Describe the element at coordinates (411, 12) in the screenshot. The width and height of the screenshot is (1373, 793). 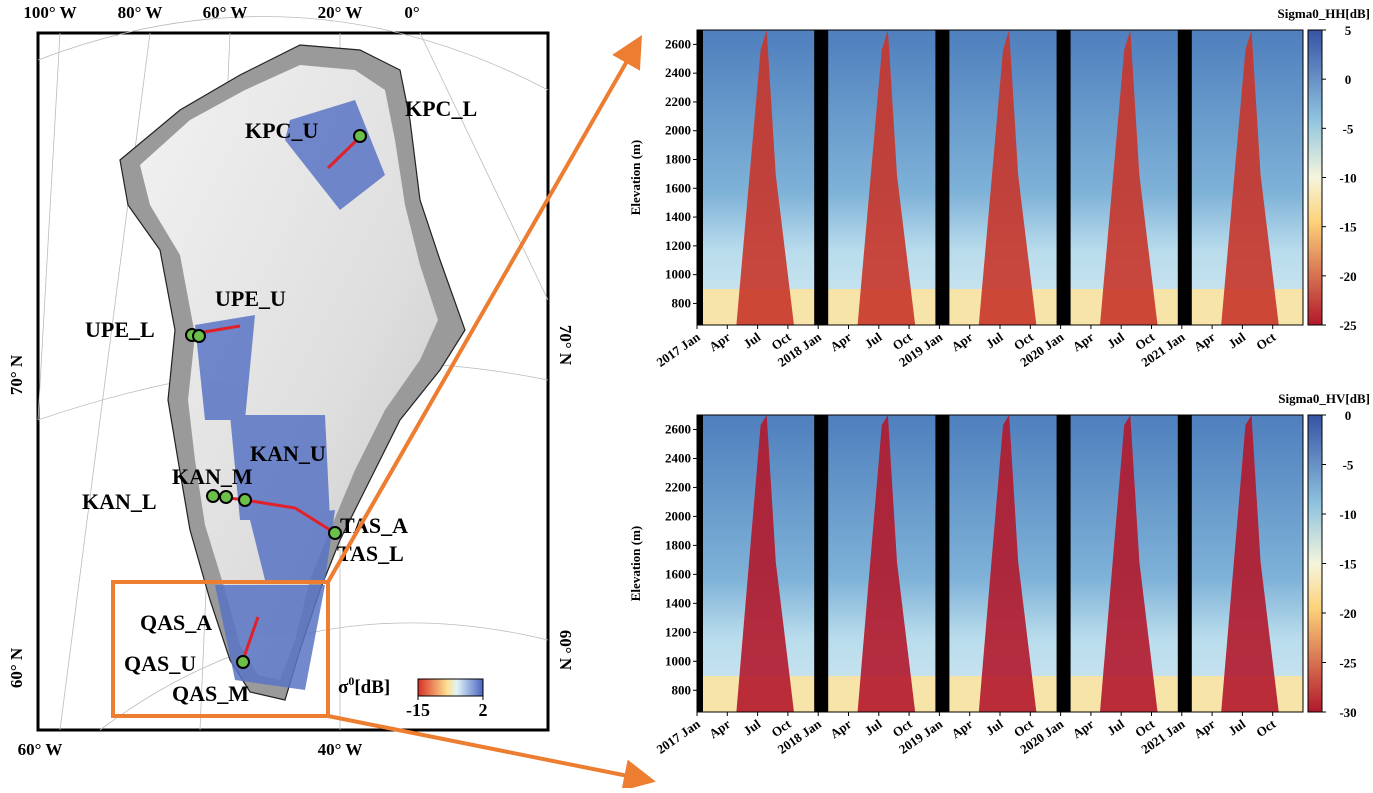
I see `lon-label: 0°` at that location.